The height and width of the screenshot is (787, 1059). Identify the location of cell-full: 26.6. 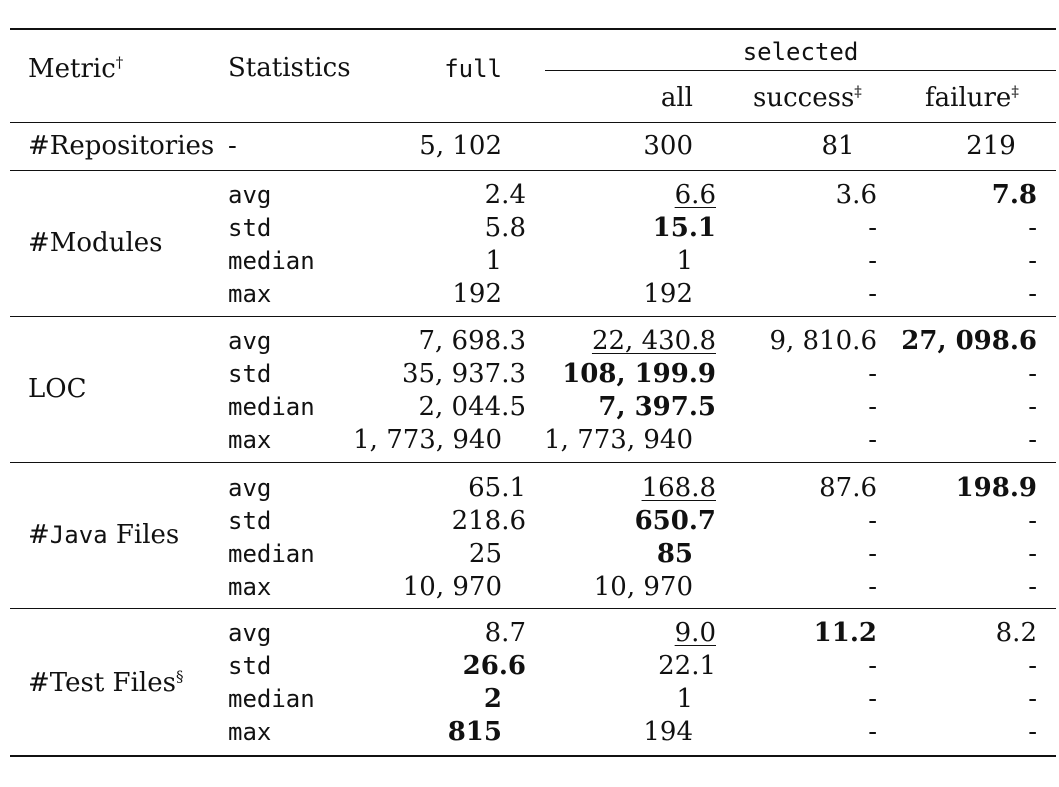
(494, 666).